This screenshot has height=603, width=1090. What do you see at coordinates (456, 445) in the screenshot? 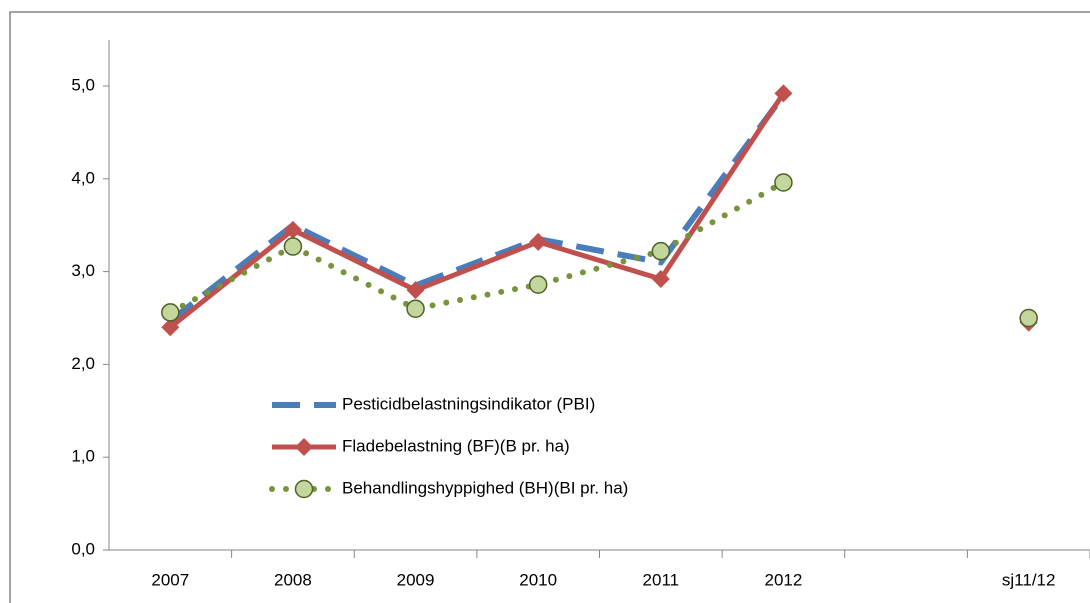
I see `legend-label: Fladebelastning (BF)(B pr. ha)` at bounding box center [456, 445].